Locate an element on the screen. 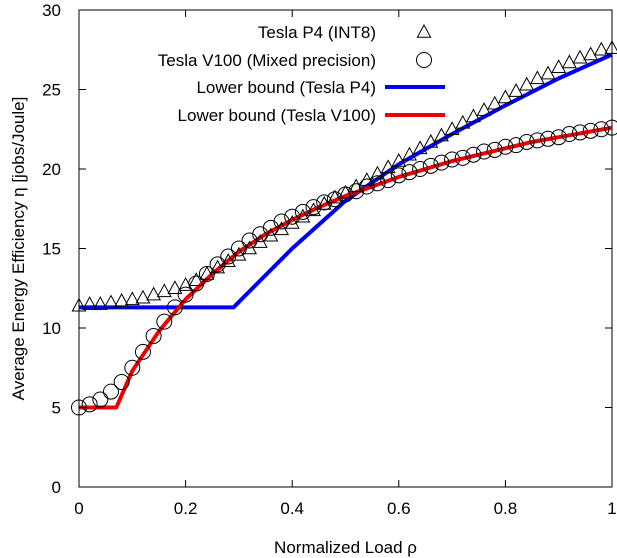 This screenshot has height=558, width=617. x-tick-label: 0 is located at coordinates (78, 508).